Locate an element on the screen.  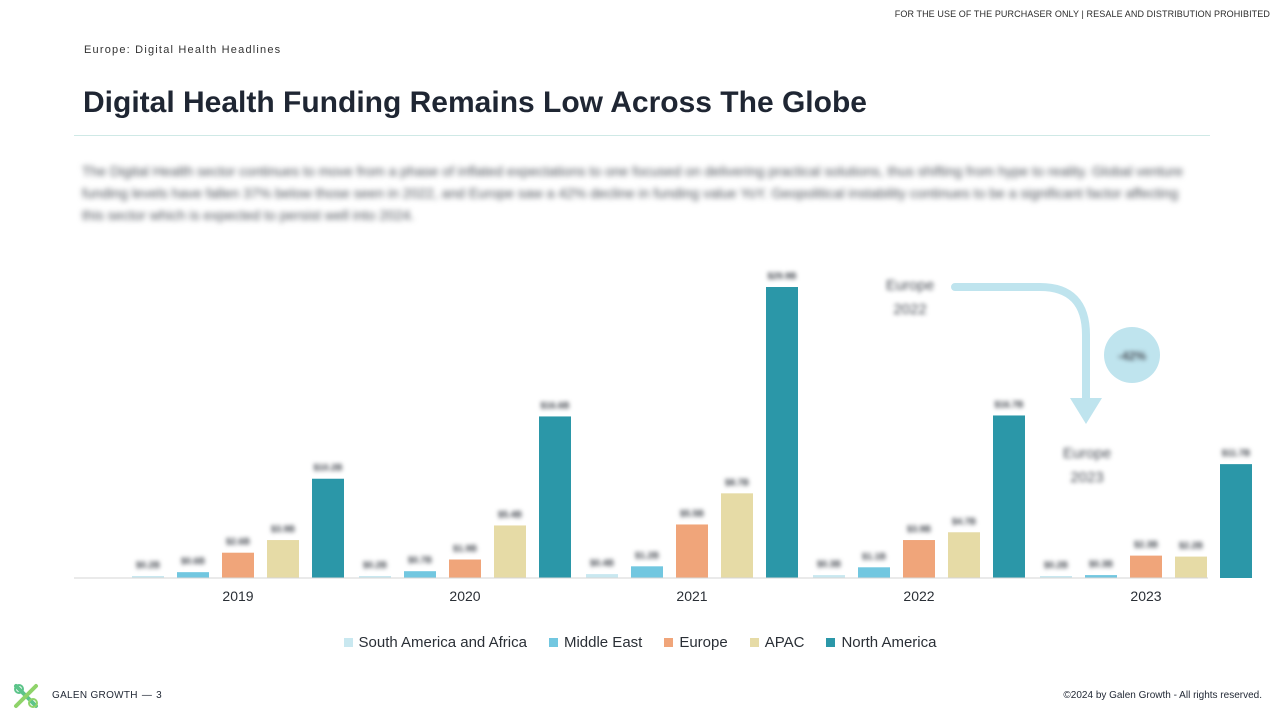
legend-item-middle-east: Middle East is located at coordinates (595, 642).